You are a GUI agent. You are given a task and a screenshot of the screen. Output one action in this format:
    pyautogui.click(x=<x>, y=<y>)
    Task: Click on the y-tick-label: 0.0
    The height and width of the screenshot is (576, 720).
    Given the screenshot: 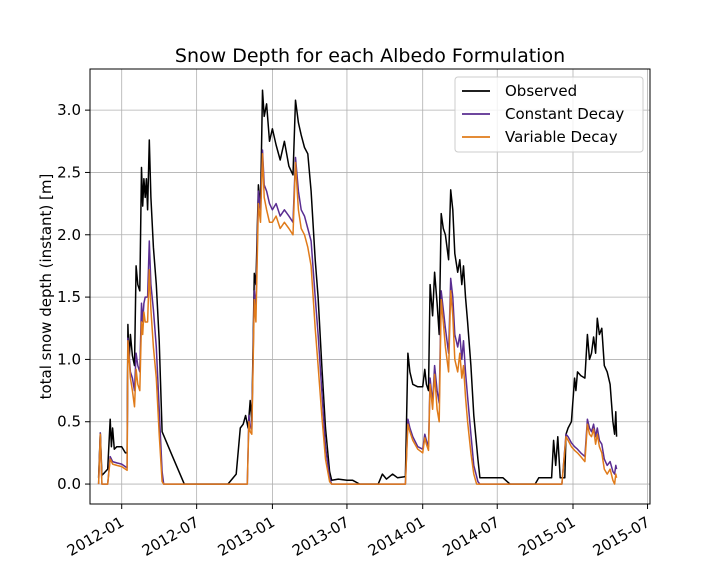 What is the action you would take?
    pyautogui.click(x=69, y=484)
    